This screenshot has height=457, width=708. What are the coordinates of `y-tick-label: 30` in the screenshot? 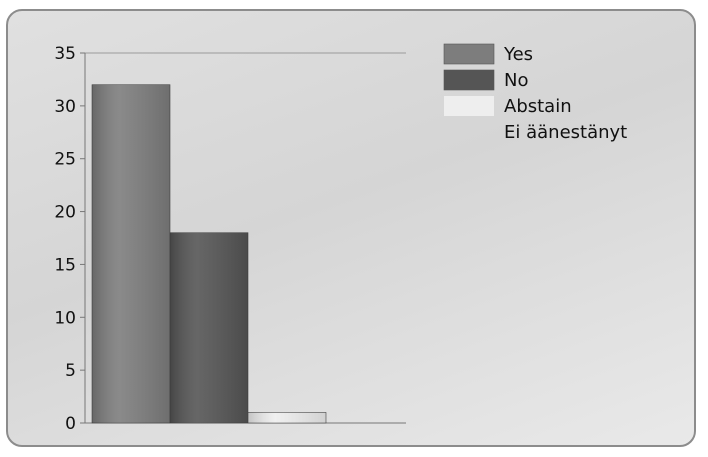 It's located at (65, 107).